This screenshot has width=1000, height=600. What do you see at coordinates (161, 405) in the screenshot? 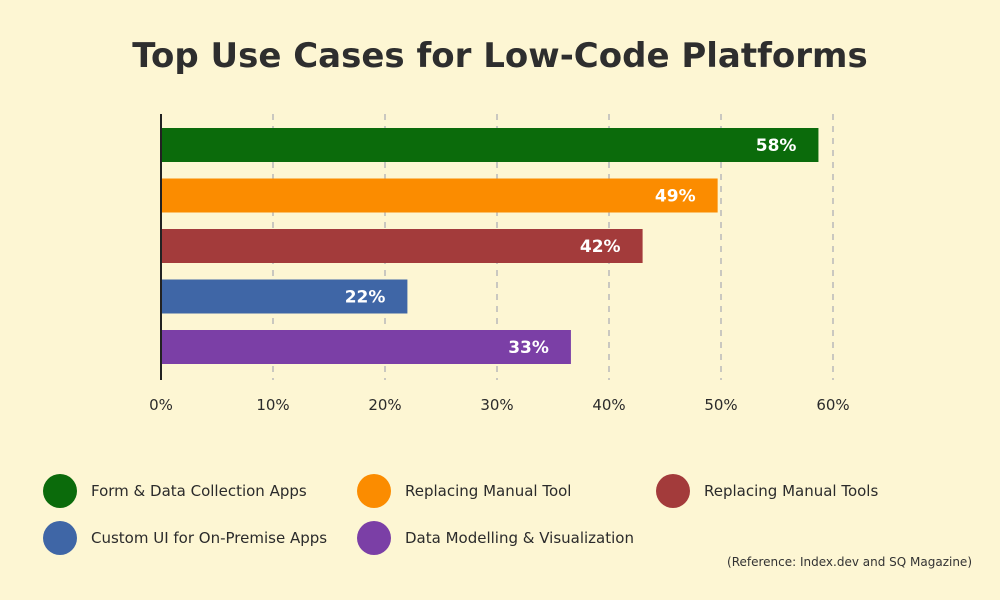
I see `x-tick-label: 0%` at bounding box center [161, 405].